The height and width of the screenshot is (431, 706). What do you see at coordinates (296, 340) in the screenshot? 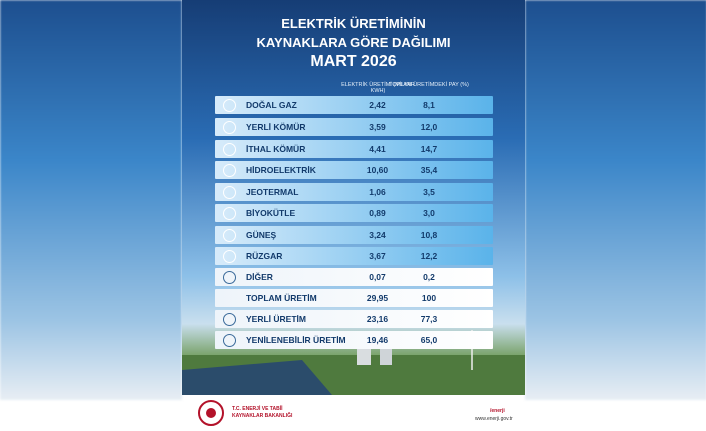
I see `source-name: YENİLENEBİLİR ÜRETİM` at bounding box center [296, 340].